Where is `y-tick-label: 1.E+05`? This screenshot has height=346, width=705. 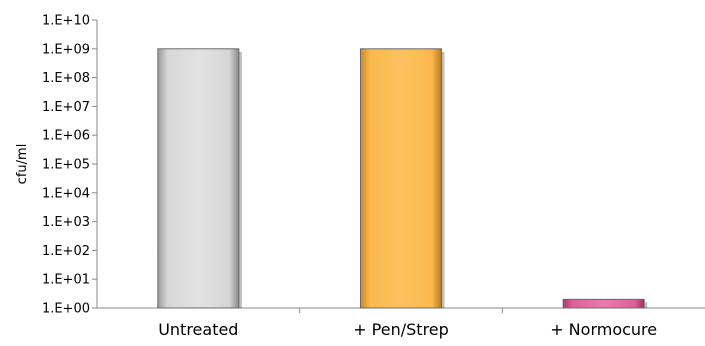
y-tick-label: 1.E+05 is located at coordinates (66, 165).